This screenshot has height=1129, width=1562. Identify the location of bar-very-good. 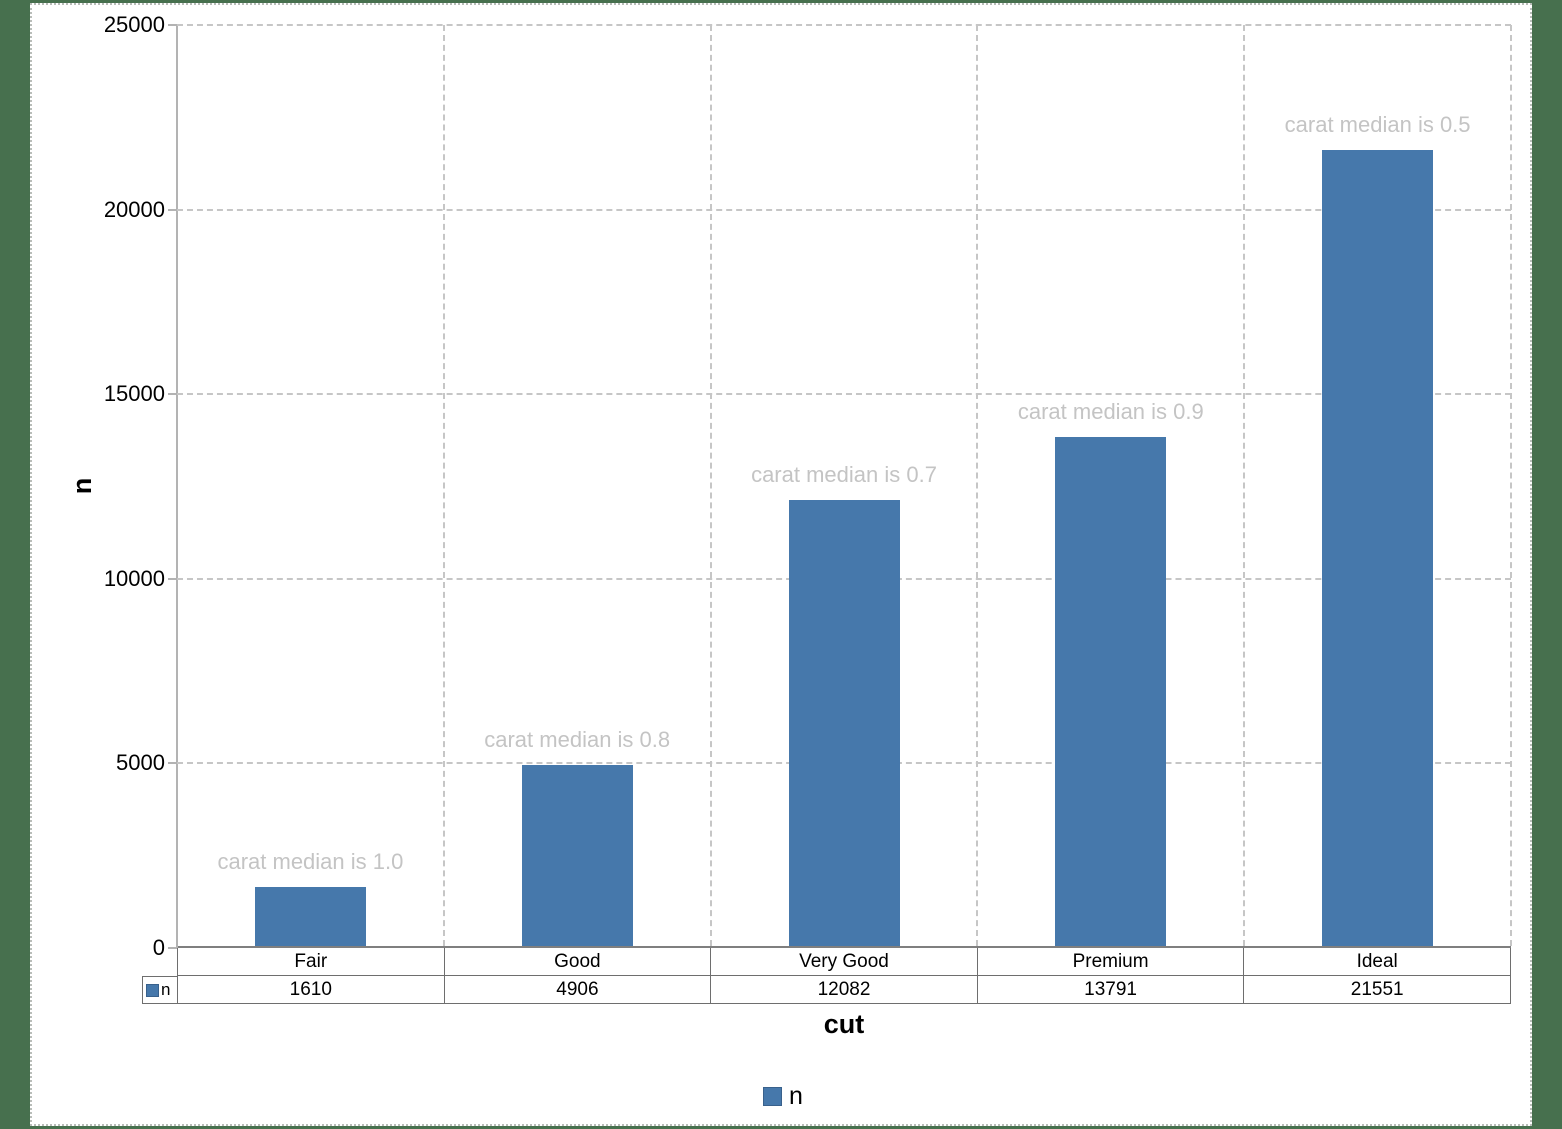
(844, 722).